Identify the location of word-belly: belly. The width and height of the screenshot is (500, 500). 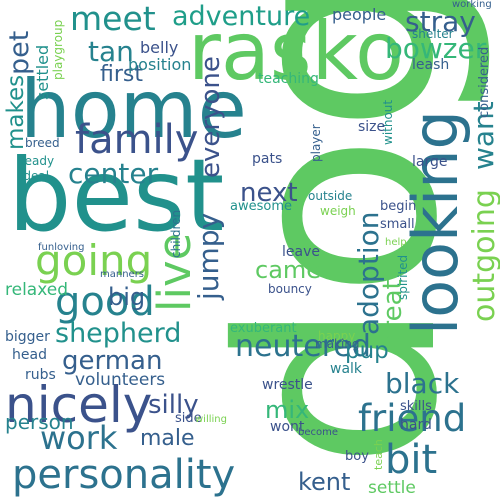
(159, 47).